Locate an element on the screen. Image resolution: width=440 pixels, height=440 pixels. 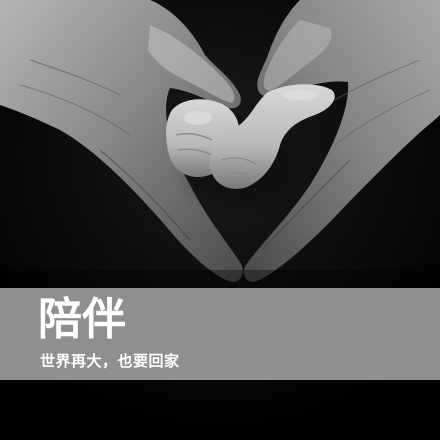
caption-title: 陪伴 is located at coordinates (82, 319).